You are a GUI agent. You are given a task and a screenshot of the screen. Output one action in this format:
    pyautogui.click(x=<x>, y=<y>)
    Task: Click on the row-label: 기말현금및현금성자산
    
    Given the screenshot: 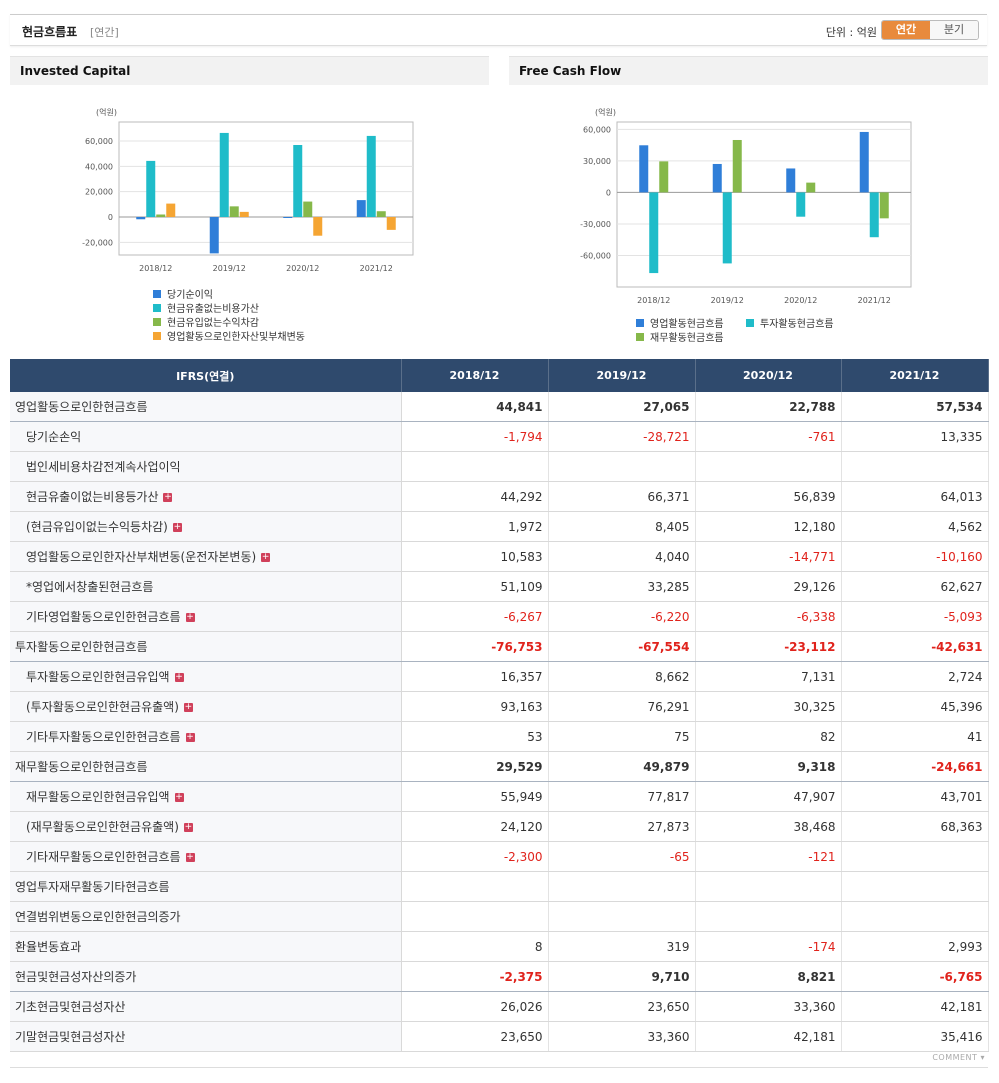 What is the action you would take?
    pyautogui.click(x=205, y=1037)
    